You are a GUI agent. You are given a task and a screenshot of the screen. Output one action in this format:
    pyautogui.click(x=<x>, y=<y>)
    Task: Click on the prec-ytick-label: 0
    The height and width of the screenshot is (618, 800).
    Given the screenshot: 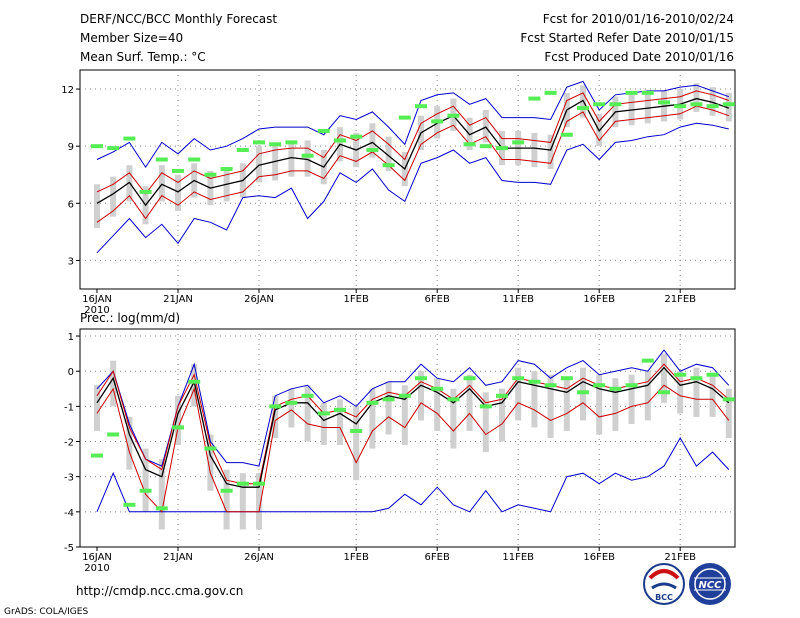 What is the action you would take?
    pyautogui.click(x=71, y=372)
    